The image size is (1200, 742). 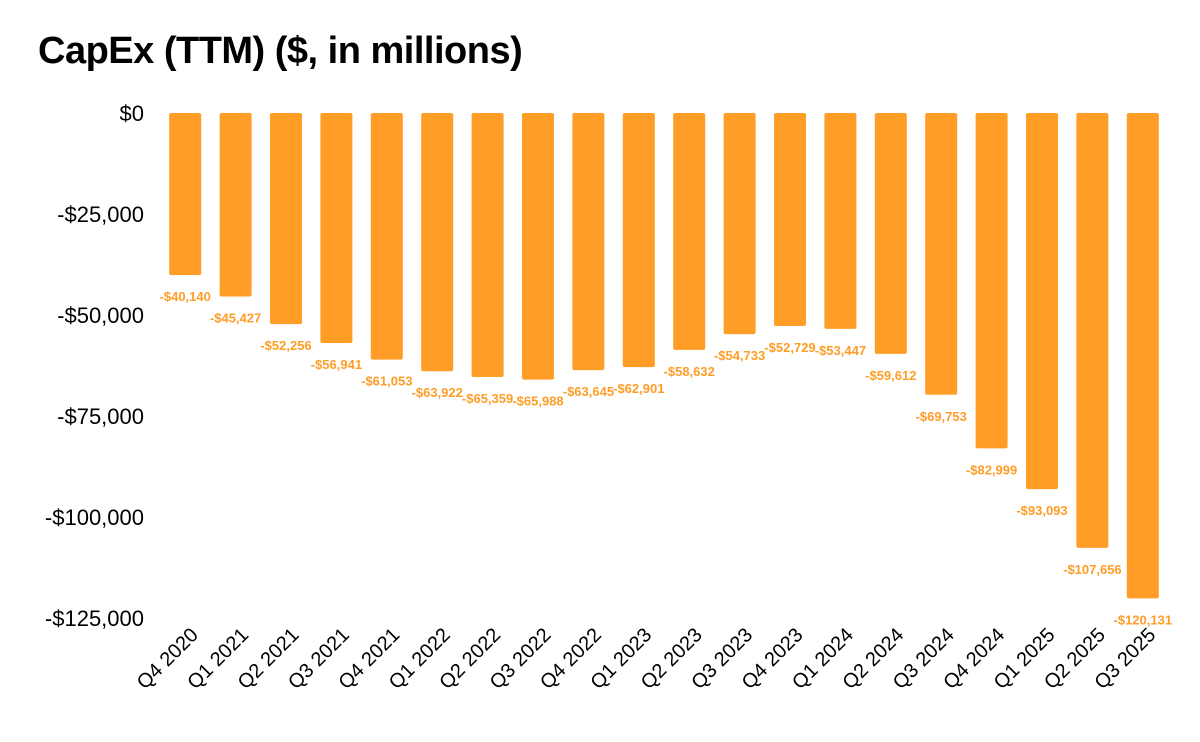 What do you see at coordinates (840, 350) in the screenshot?
I see `bar-data-label: -$53,447` at bounding box center [840, 350].